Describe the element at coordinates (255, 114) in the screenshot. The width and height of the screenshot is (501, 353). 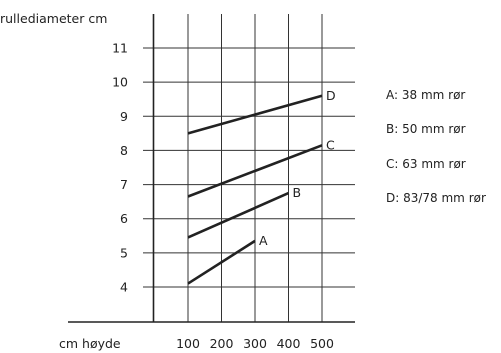
I see `series-line-d` at that location.